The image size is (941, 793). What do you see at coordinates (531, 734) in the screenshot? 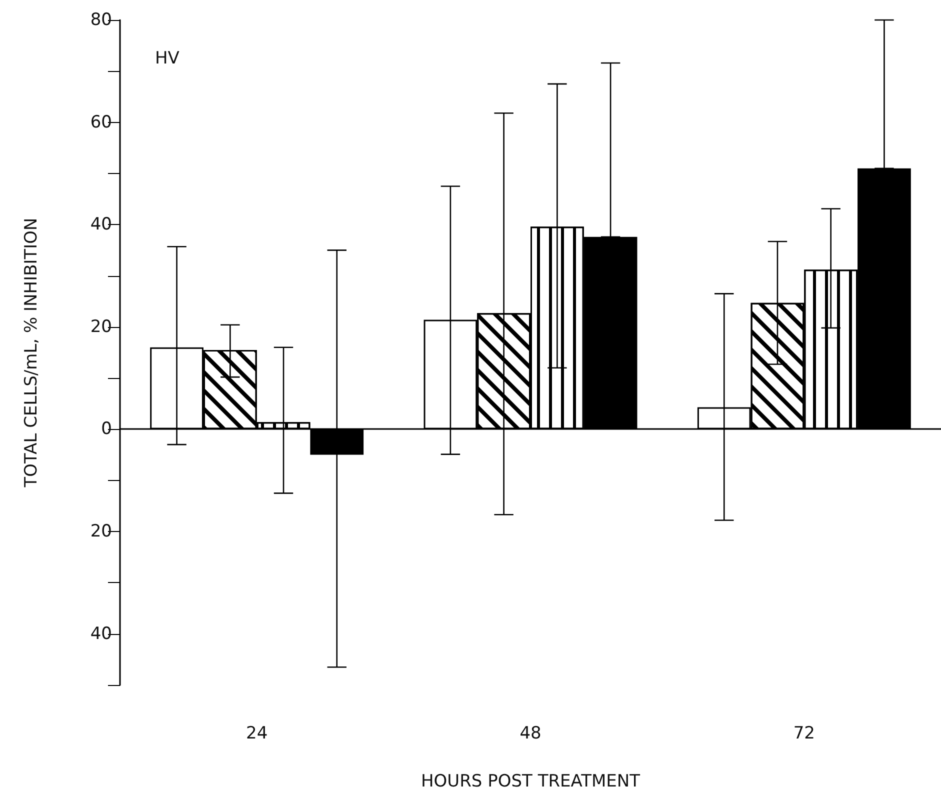
I see `x-tick-label: 48` at bounding box center [531, 734].